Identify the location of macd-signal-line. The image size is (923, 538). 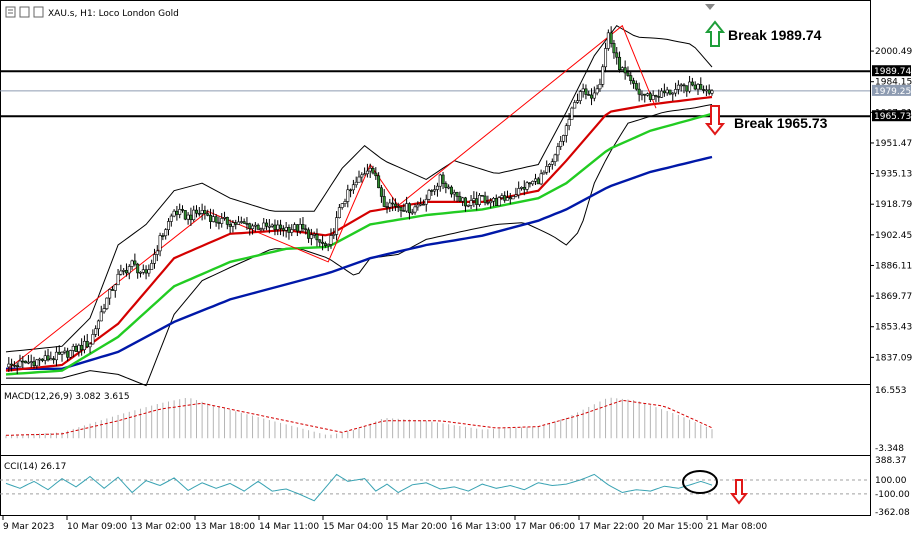
(359, 417).